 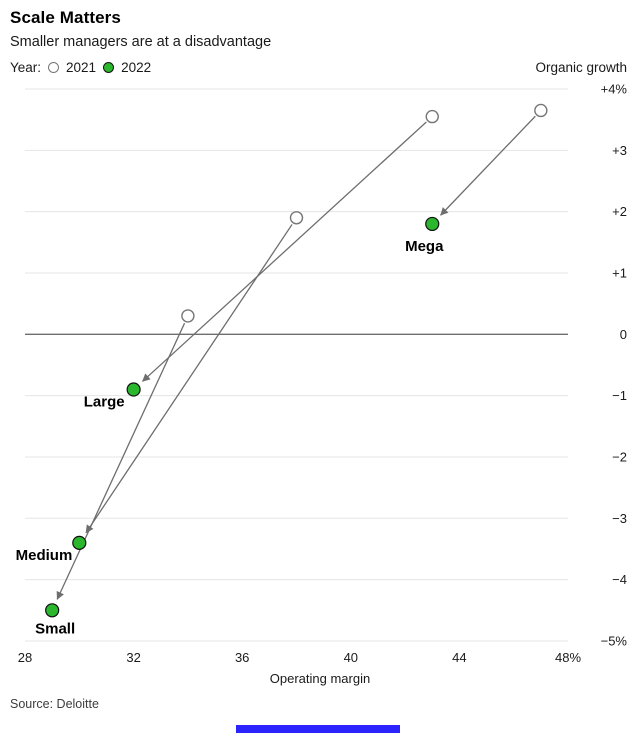 What do you see at coordinates (619, 211) in the screenshot?
I see `y-tick-label: +2` at bounding box center [619, 211].